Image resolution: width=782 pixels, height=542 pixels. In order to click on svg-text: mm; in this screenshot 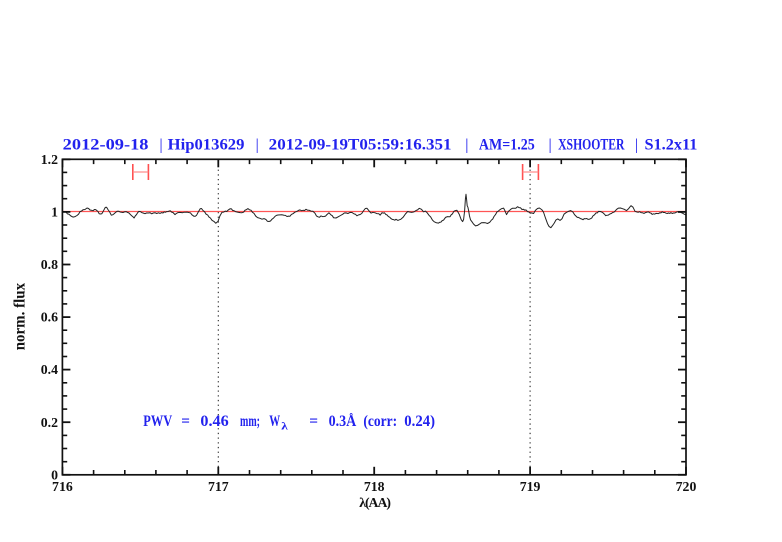, I will do `click(250, 421)`.